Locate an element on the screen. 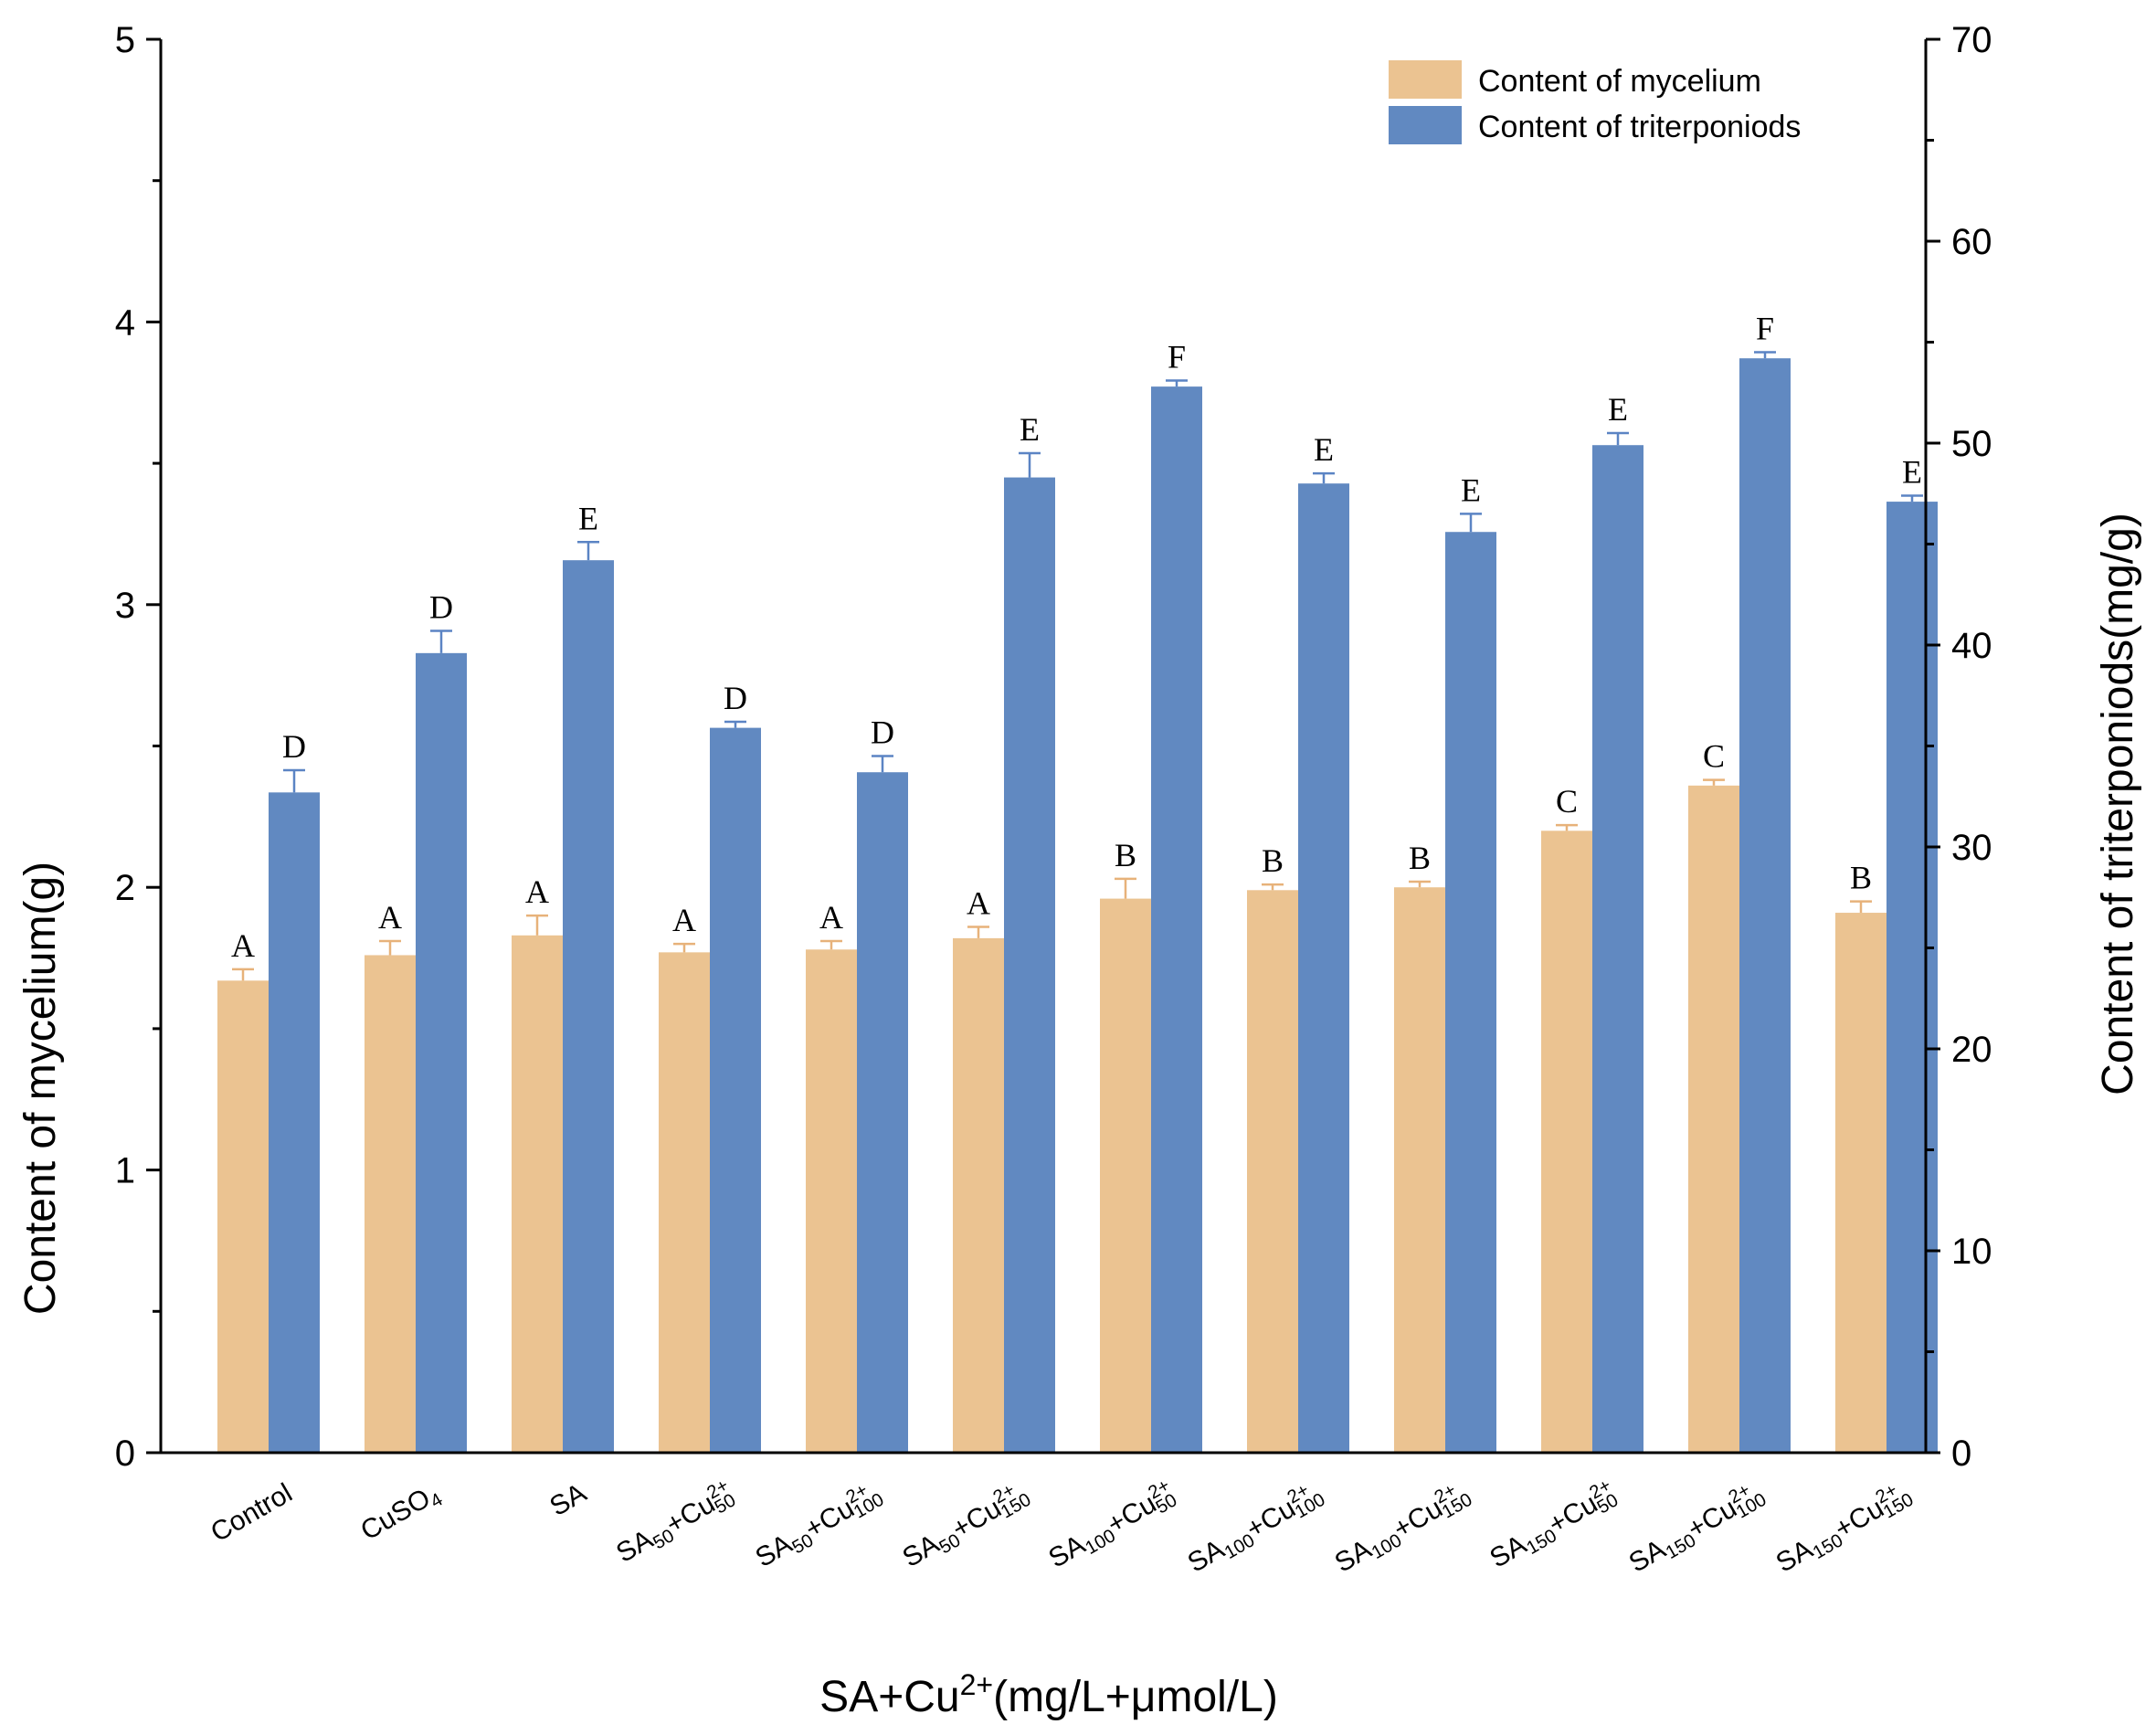 The image size is (2156, 1735). legend-swatch-mycelium is located at coordinates (1425, 80).